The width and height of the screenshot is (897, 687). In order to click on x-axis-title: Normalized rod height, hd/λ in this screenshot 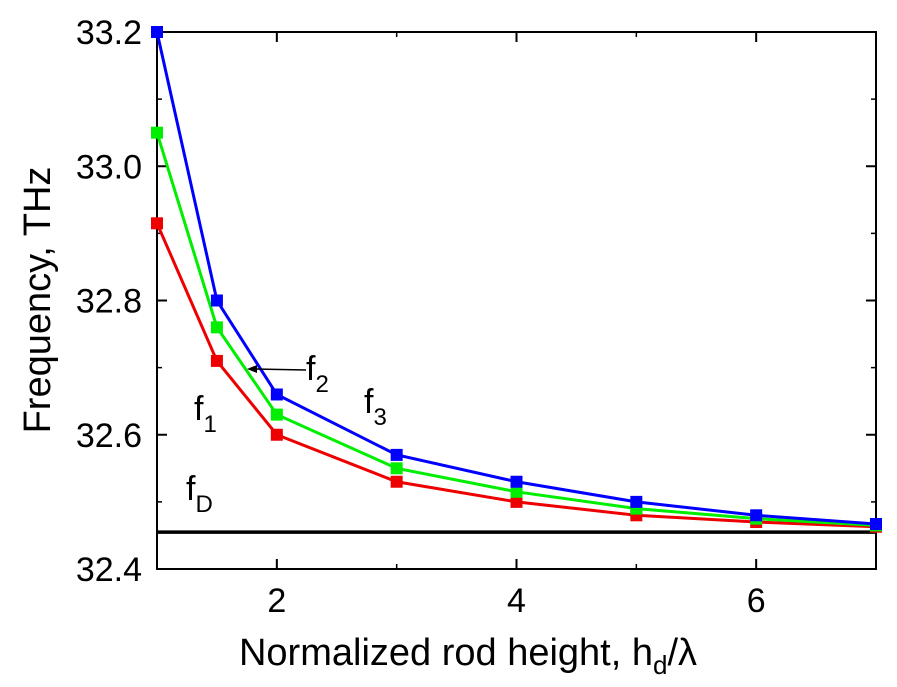, I will do `click(468, 656)`.